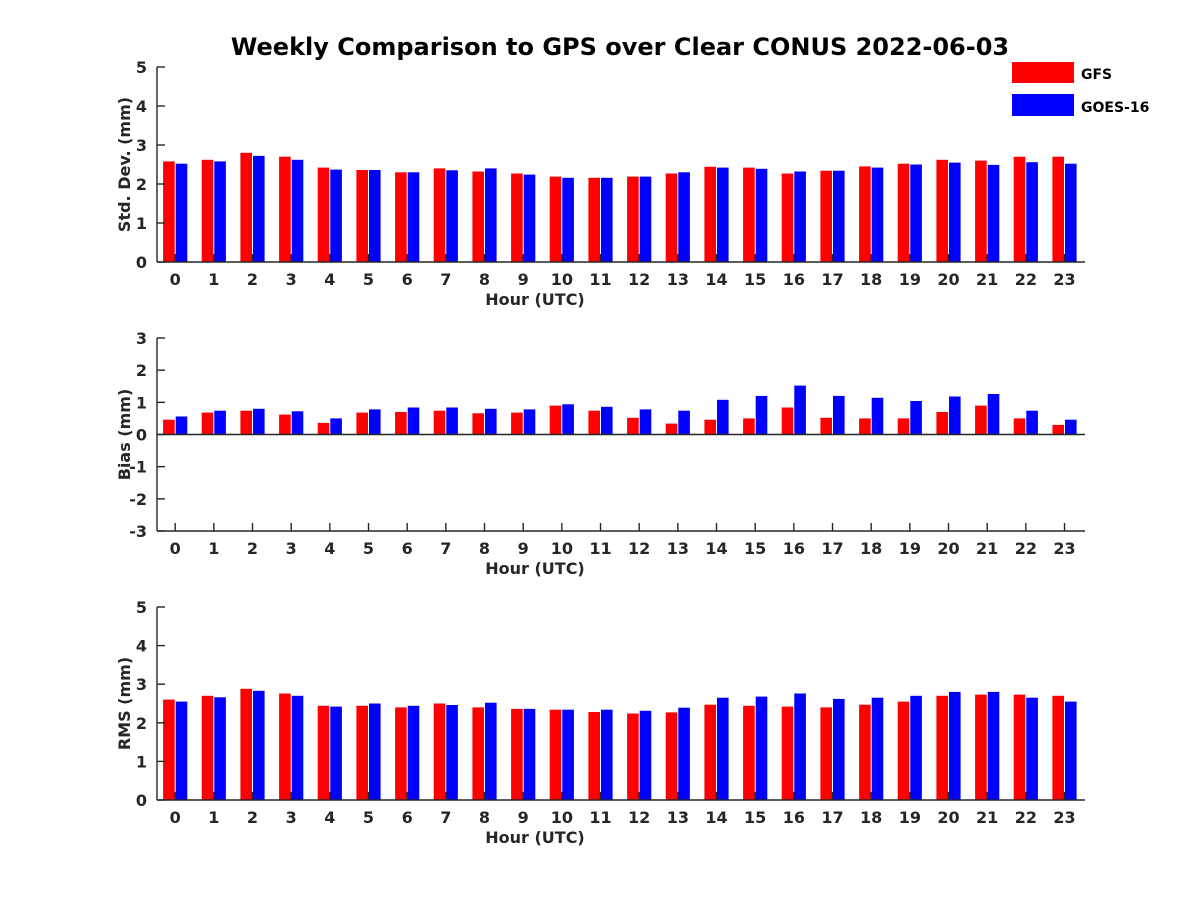 The image size is (1200, 900). Describe the element at coordinates (523, 548) in the screenshot. I see `x-tick-label: 9` at that location.